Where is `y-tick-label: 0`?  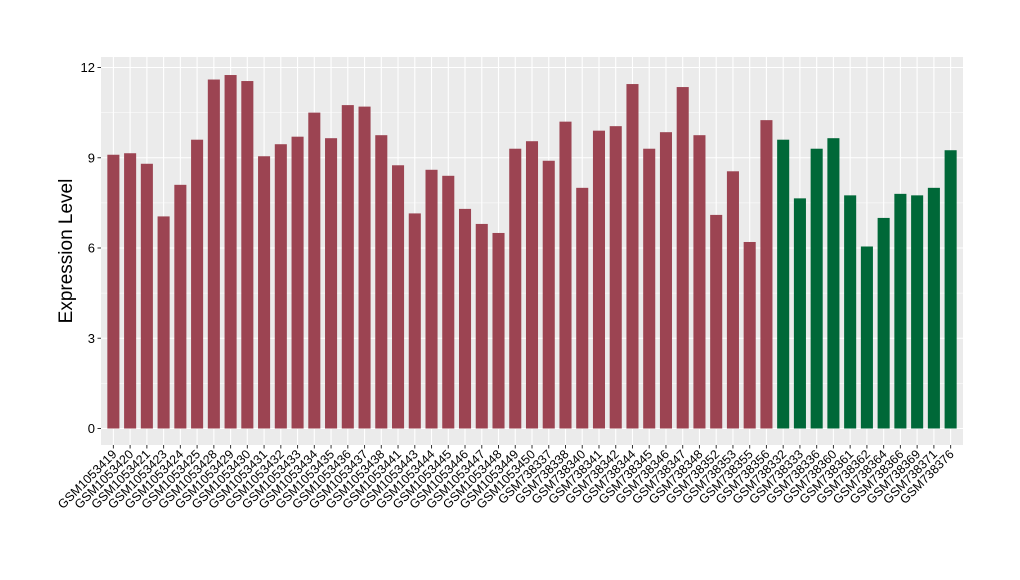
y-tick-label: 0 is located at coordinates (91, 428).